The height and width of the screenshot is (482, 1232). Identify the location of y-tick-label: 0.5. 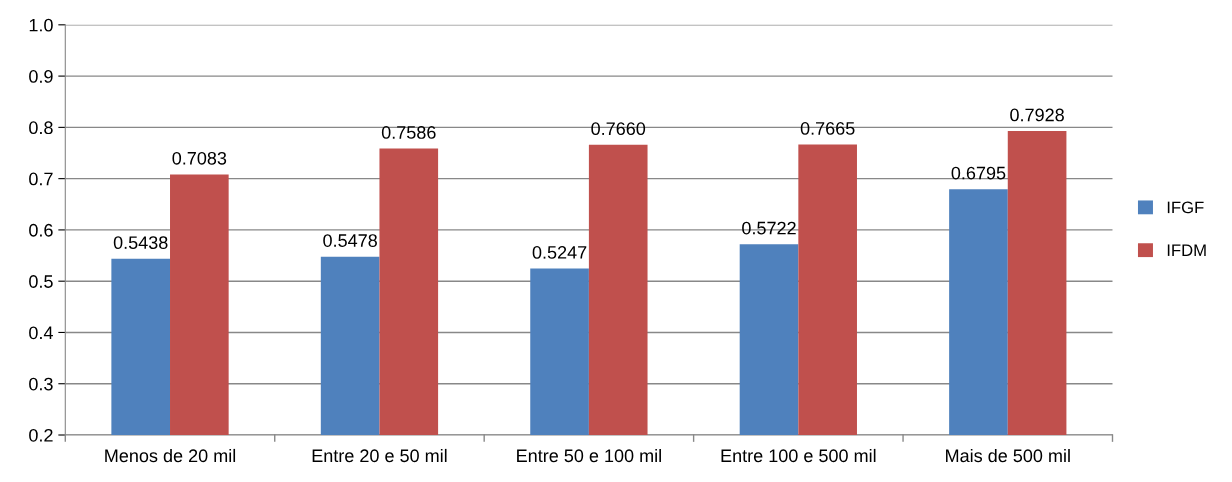
(41, 281).